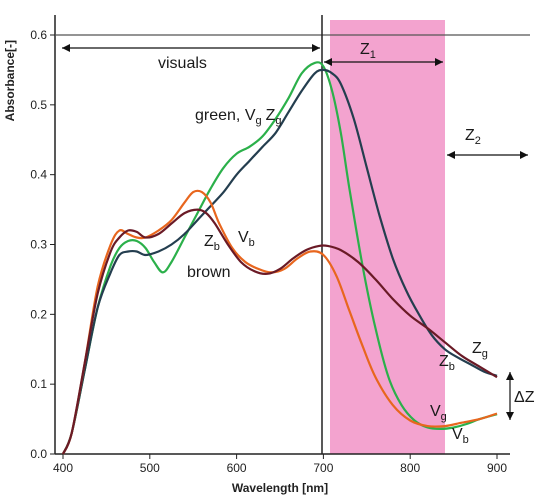 Image resolution: width=536 pixels, height=497 pixels. Describe the element at coordinates (497, 468) in the screenshot. I see `x-tick-label: 900` at that location.